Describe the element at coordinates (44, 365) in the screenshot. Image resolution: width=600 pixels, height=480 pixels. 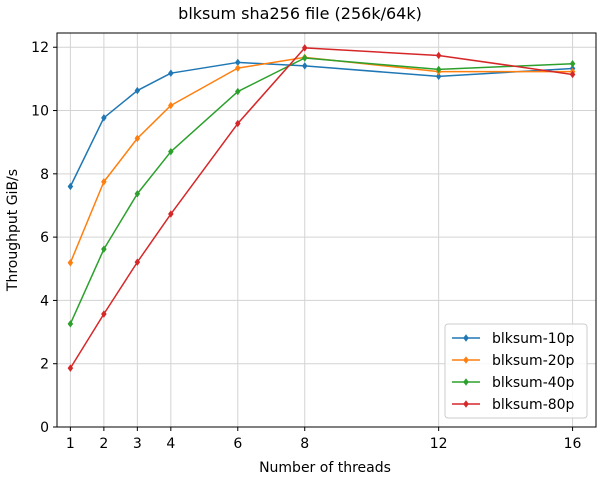
I see `y-tick-label: 2` at that location.